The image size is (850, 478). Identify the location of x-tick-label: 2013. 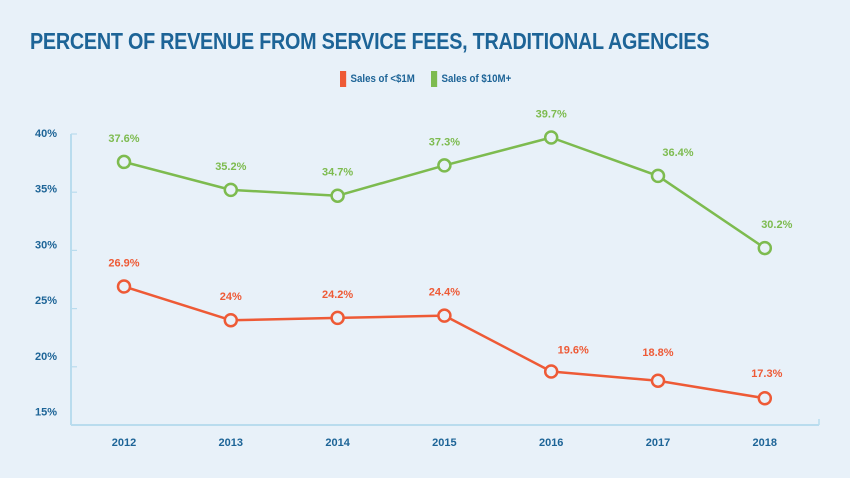
(231, 443).